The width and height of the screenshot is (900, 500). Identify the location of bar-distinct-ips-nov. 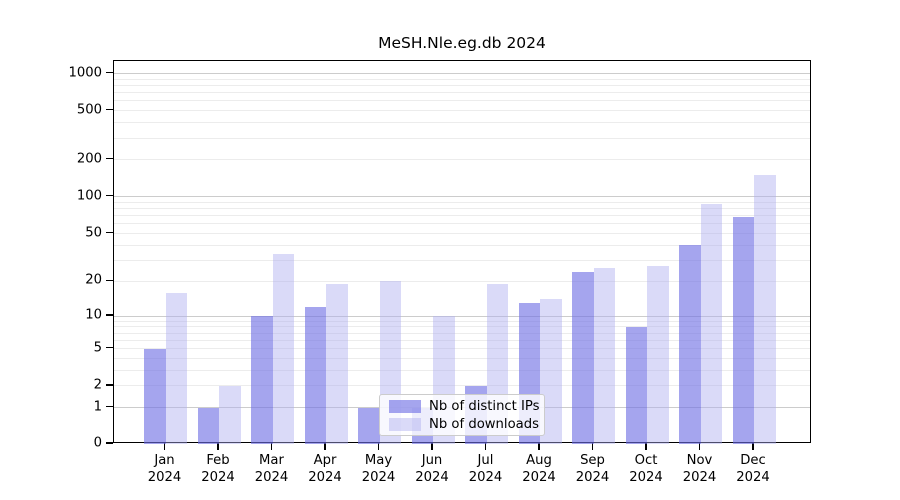
(690, 344).